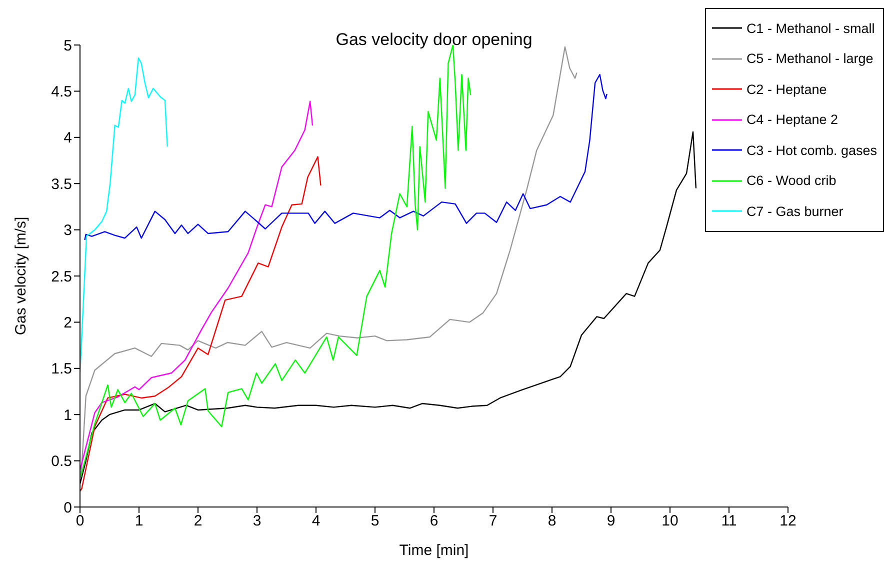 Image resolution: width=892 pixels, height=573 pixels. Describe the element at coordinates (786, 89) in the screenshot. I see `legend-label: C2 - Heptane` at that location.